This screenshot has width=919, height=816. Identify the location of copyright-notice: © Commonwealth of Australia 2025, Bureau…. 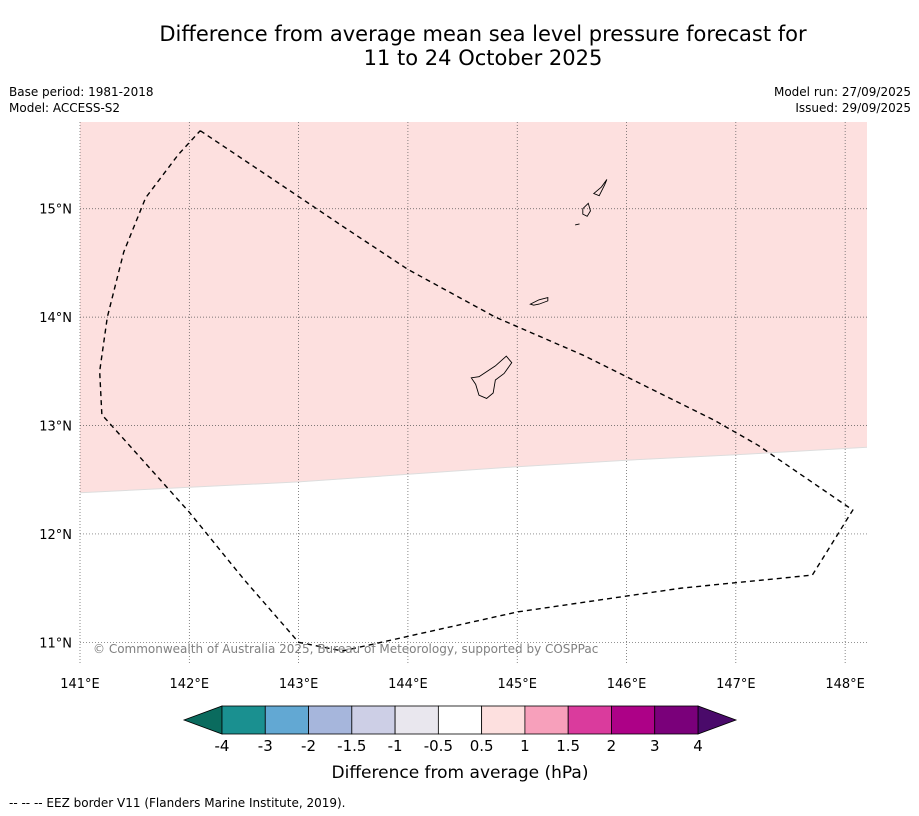
(345, 649).